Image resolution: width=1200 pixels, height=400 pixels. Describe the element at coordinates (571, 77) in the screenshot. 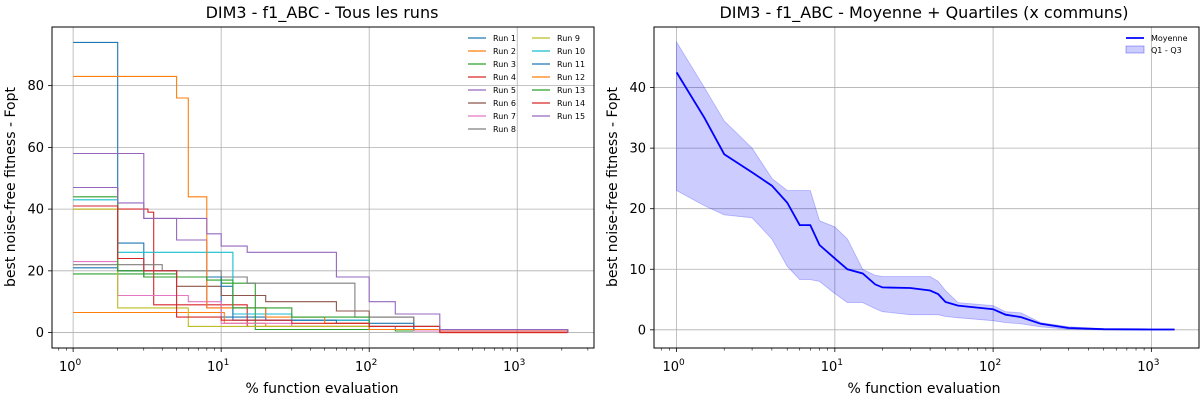

I see `legend-label-run-12: Run 12` at that location.